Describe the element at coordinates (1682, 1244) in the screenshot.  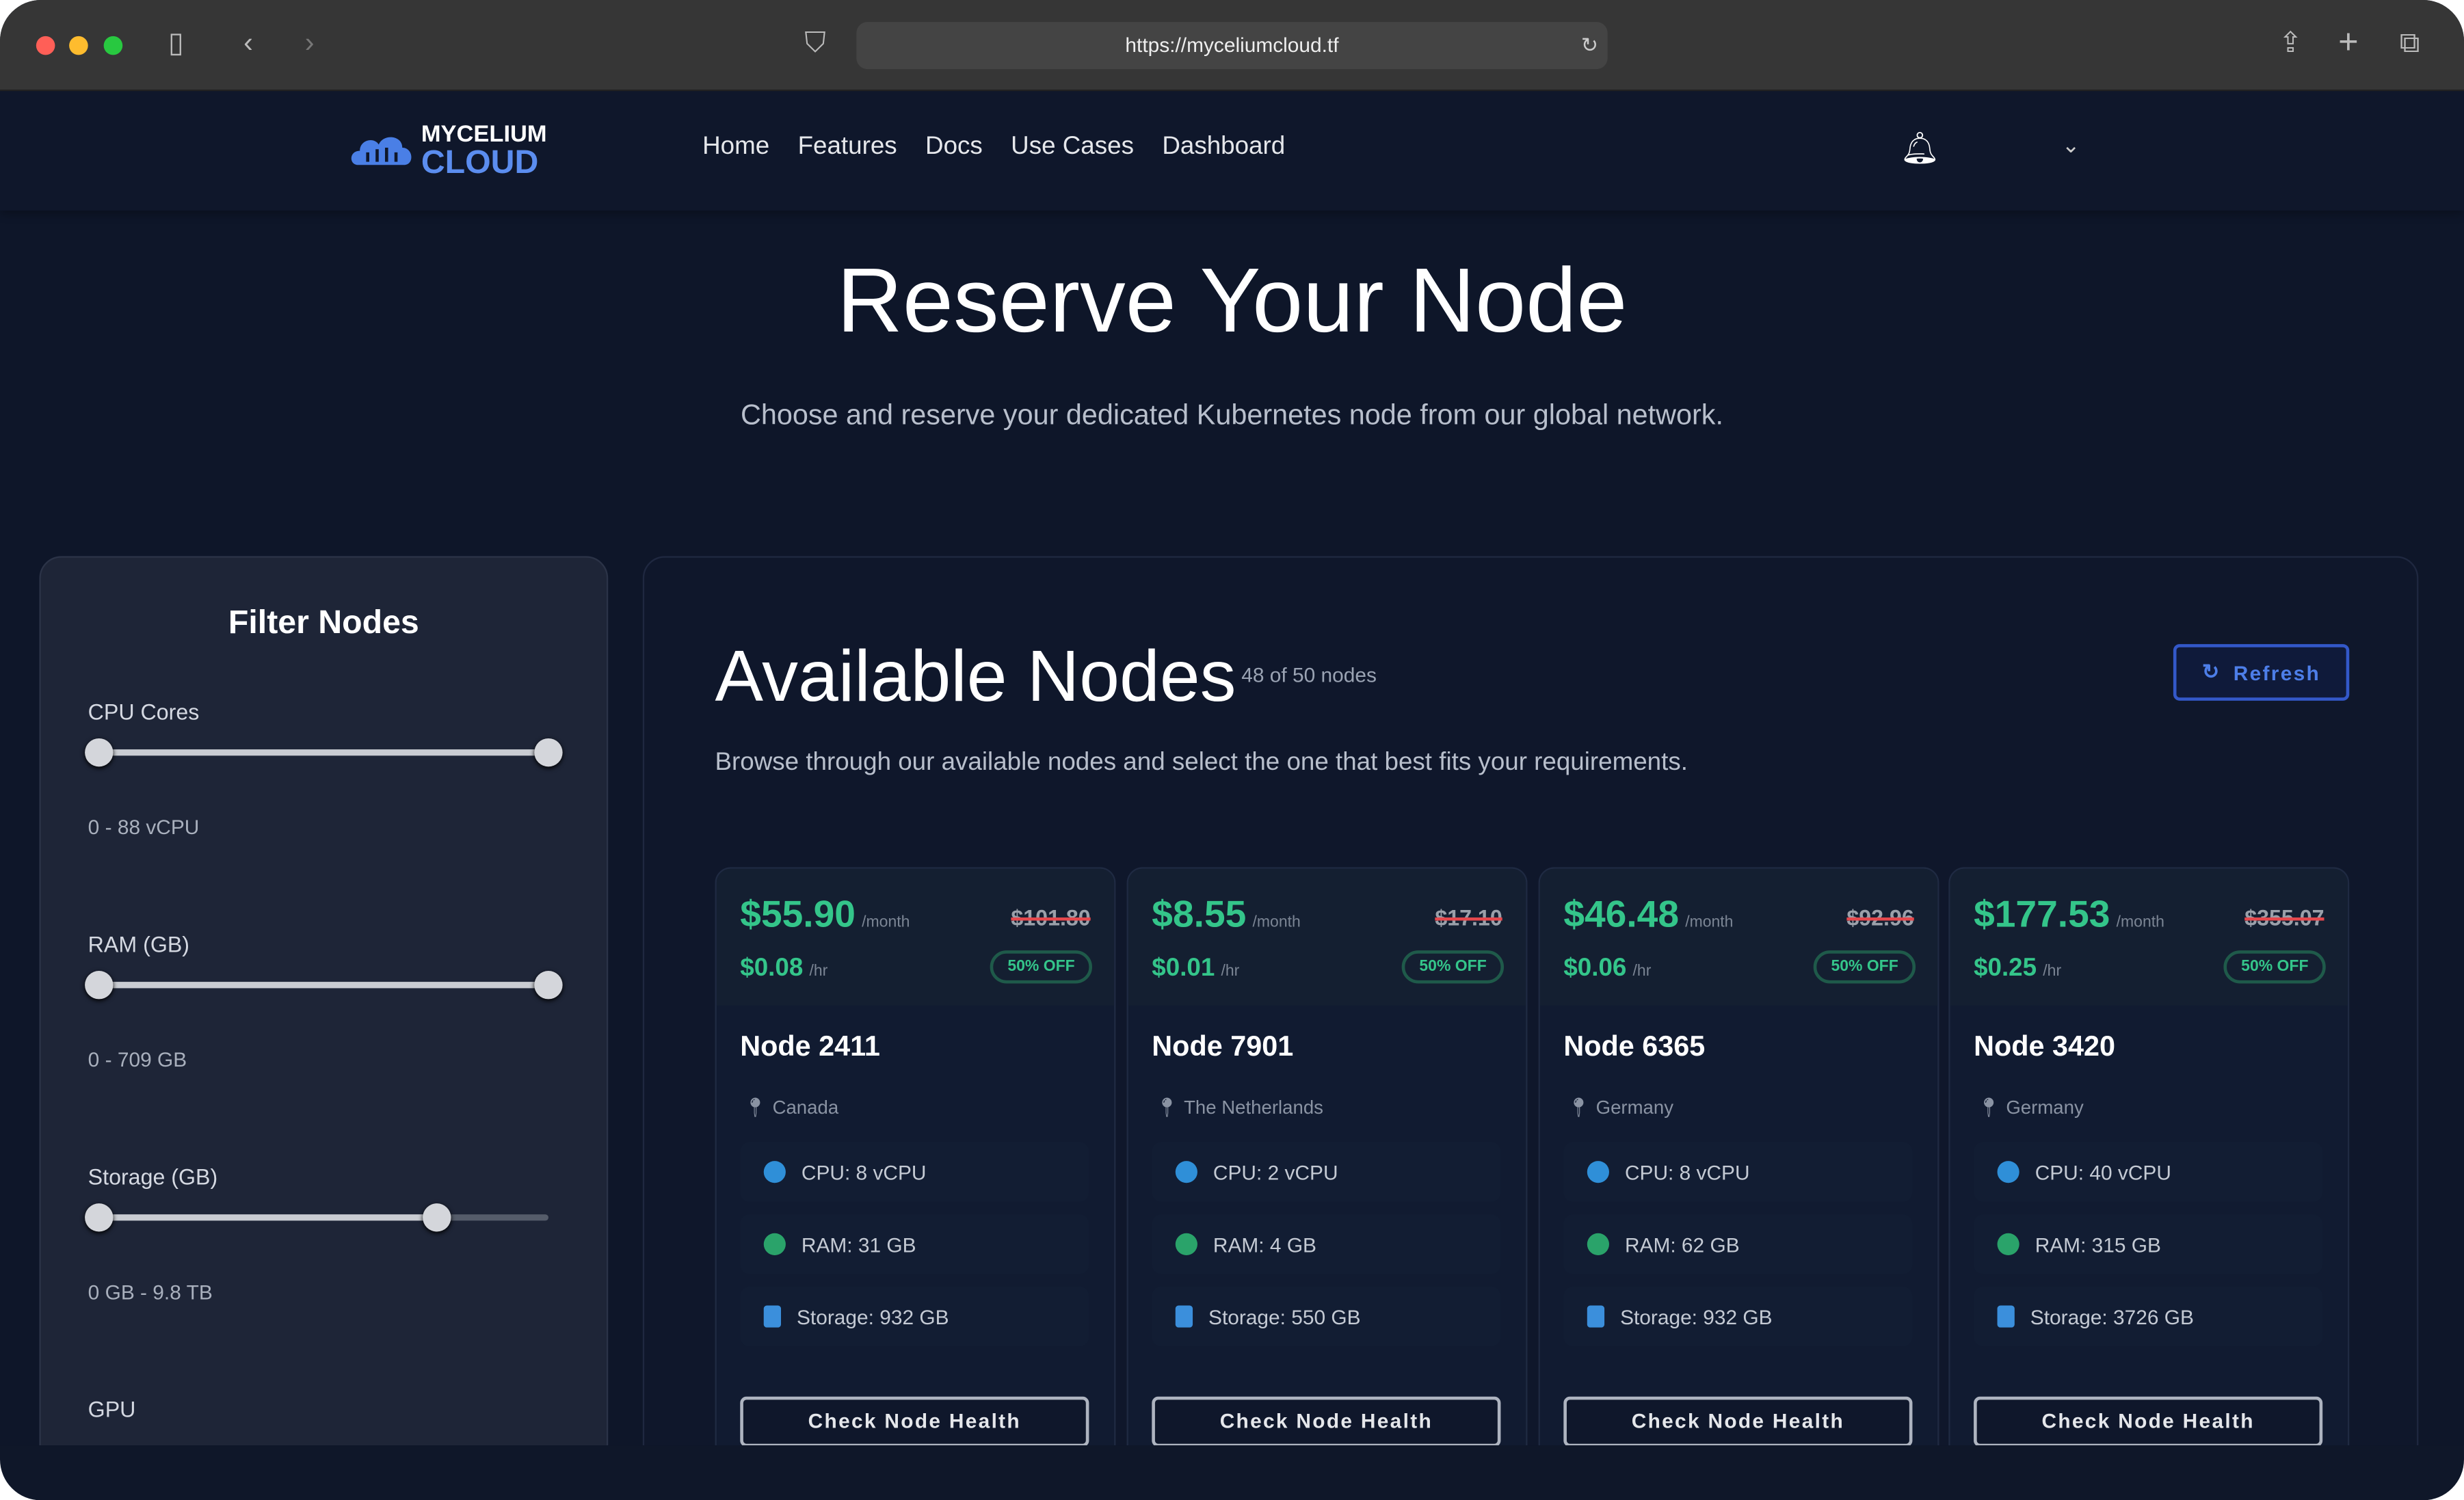
I see `ram-text: RAM: 62 GB` at that location.